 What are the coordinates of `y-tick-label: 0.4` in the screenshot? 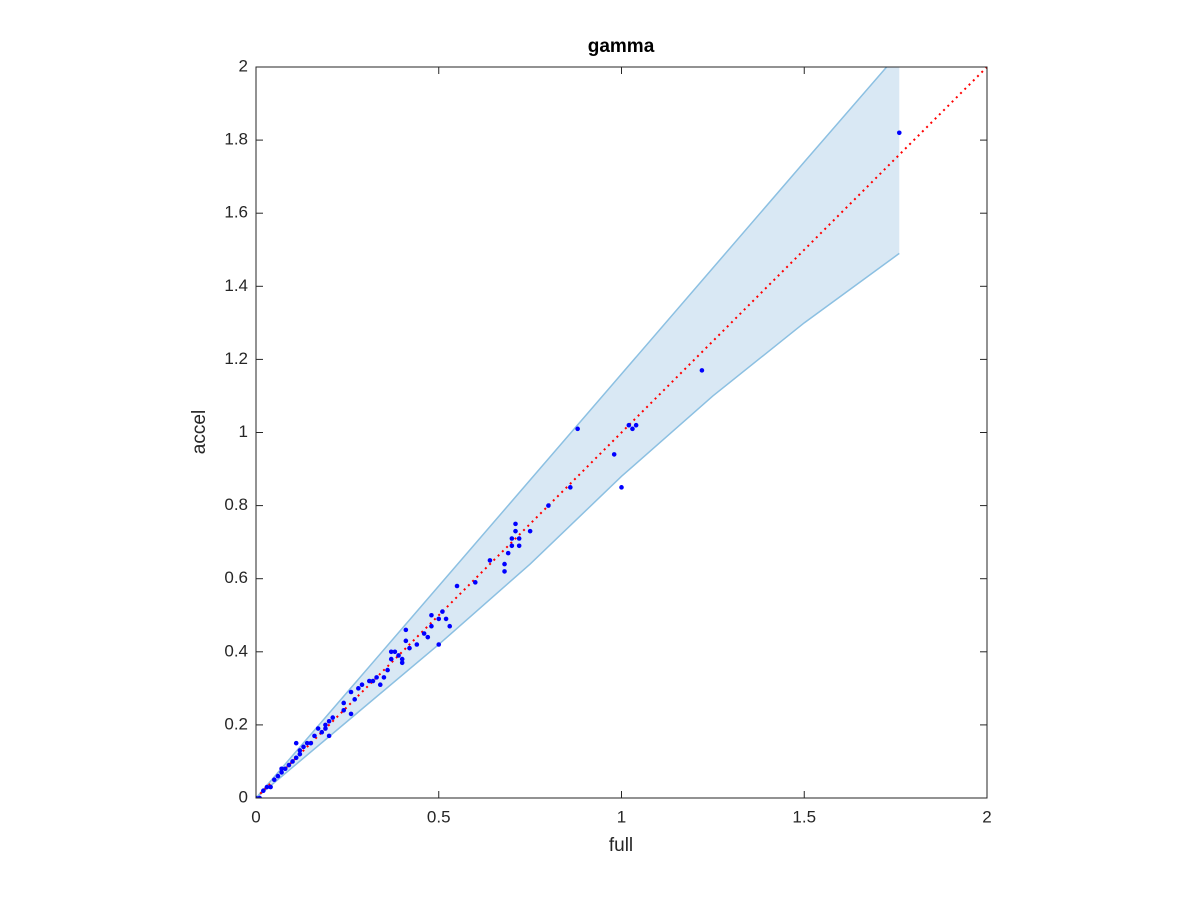 It's located at (236, 650).